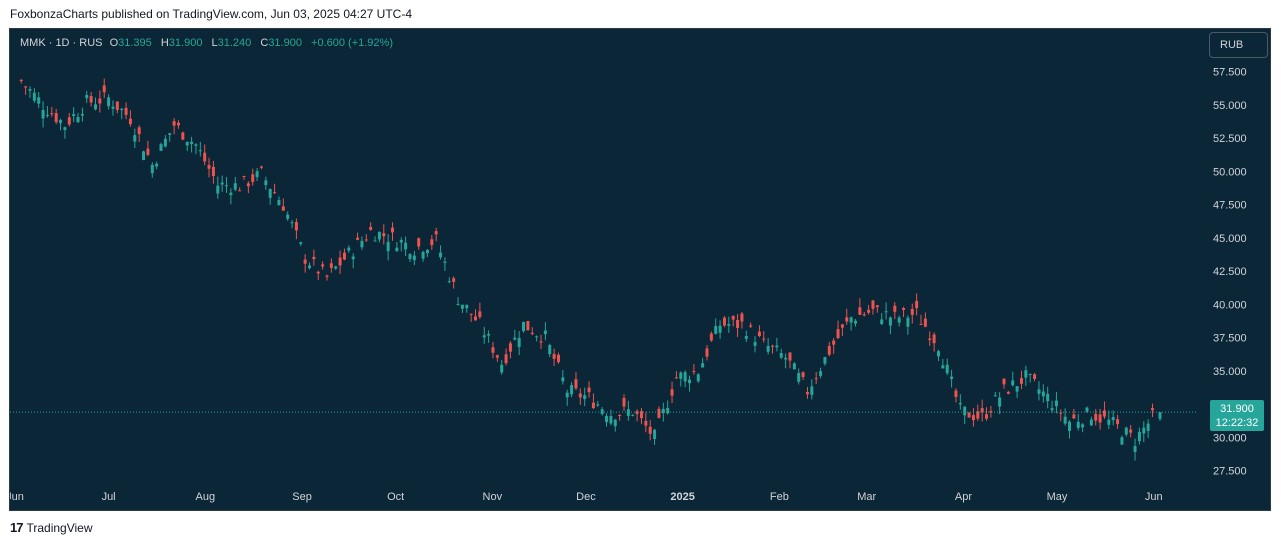 This screenshot has height=546, width=1281. Describe the element at coordinates (1238, 45) in the screenshot. I see `currency-button: RUB` at that location.